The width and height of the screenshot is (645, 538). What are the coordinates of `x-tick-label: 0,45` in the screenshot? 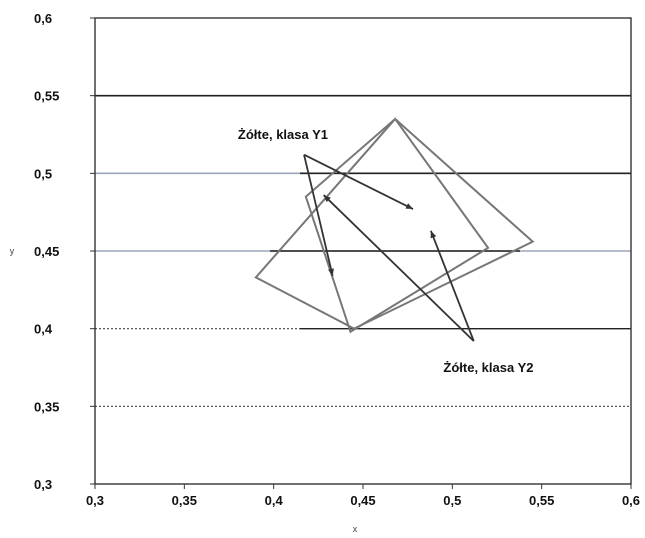 It's located at (362, 500).